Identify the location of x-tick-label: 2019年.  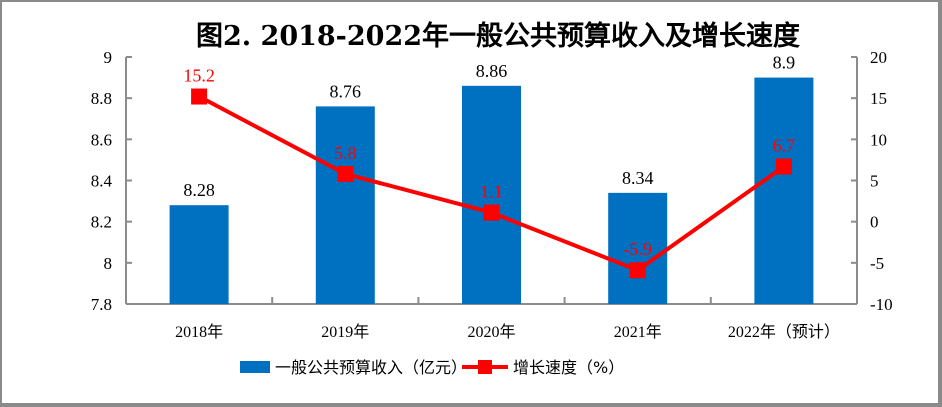
(345, 332).